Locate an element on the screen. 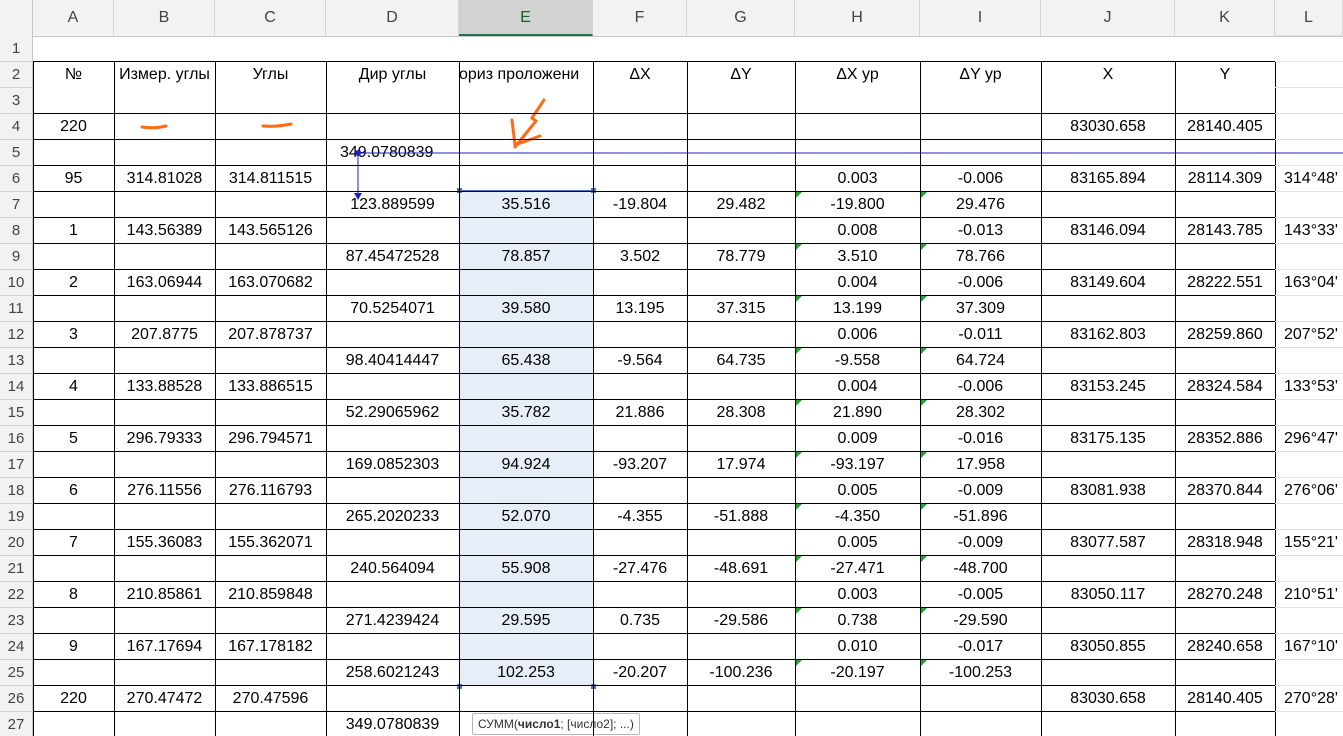  cell-i14: -0.006 is located at coordinates (980, 386).